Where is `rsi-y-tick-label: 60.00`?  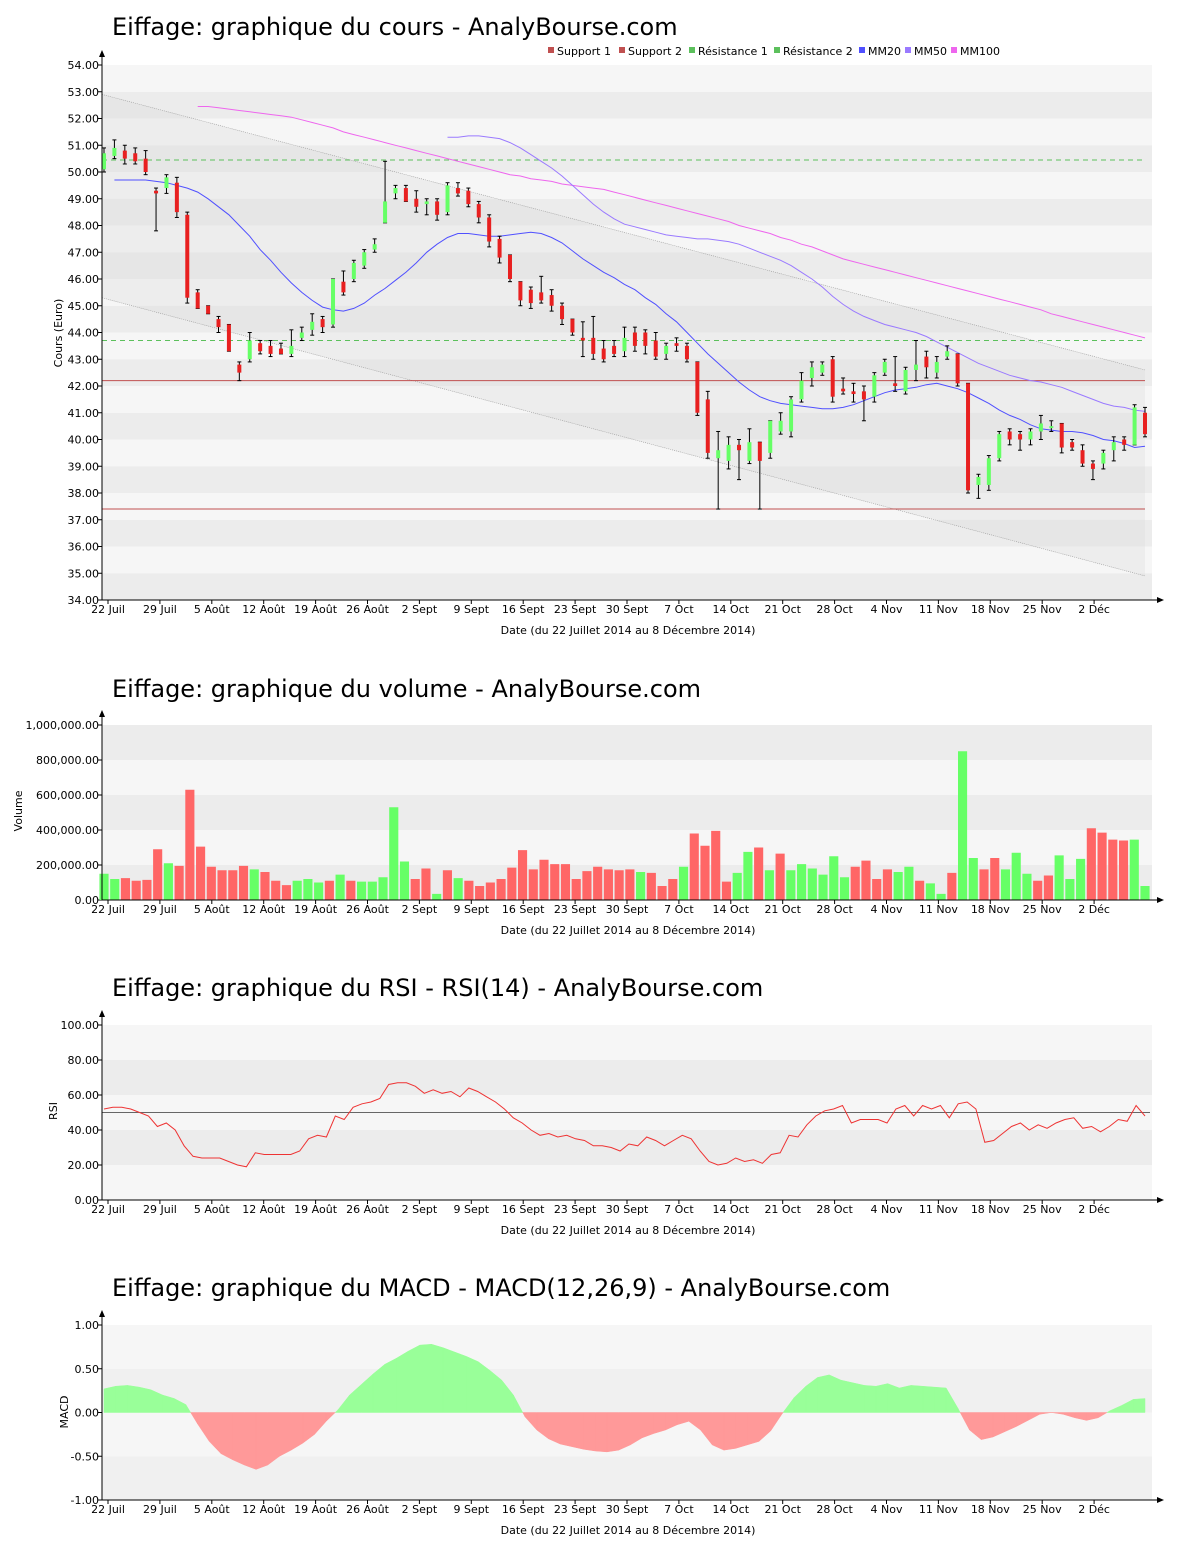
rsi-y-tick-label: 60.00 is located at coordinates (84, 1095).